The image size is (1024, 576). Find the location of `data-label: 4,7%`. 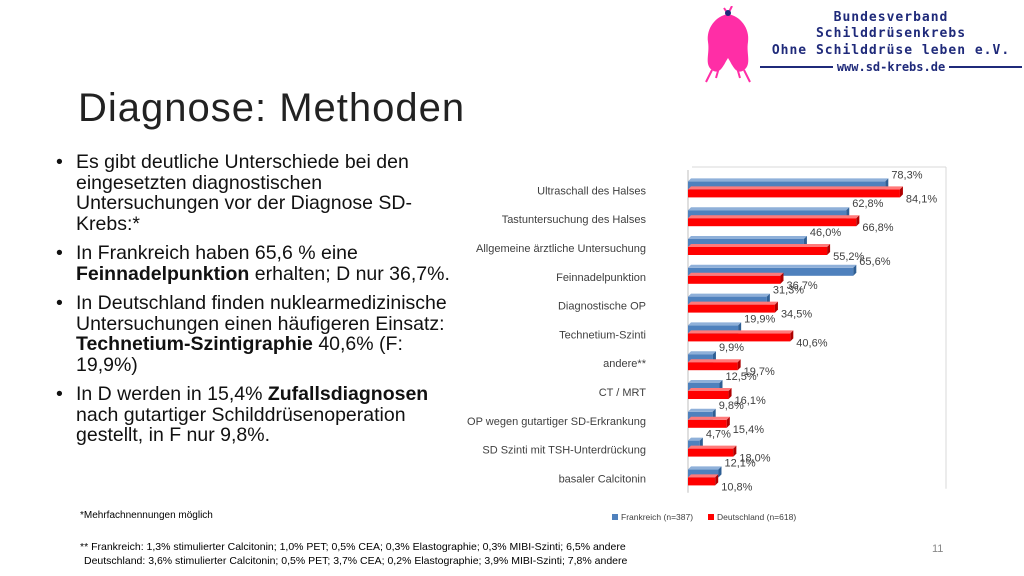

data-label: 4,7% is located at coordinates (718, 435).